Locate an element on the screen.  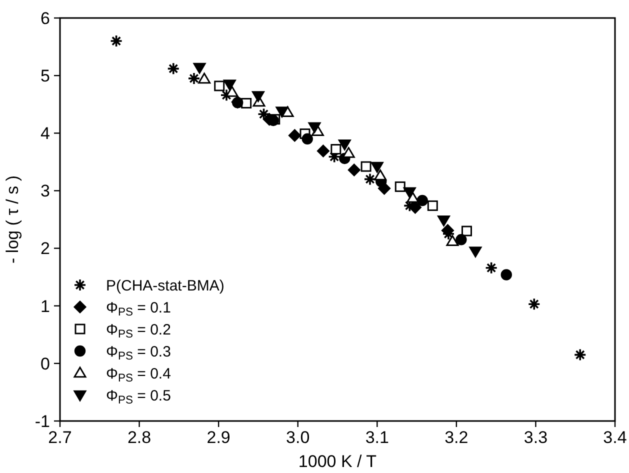
x-tick-label: 3.2 is located at coordinates (456, 437).